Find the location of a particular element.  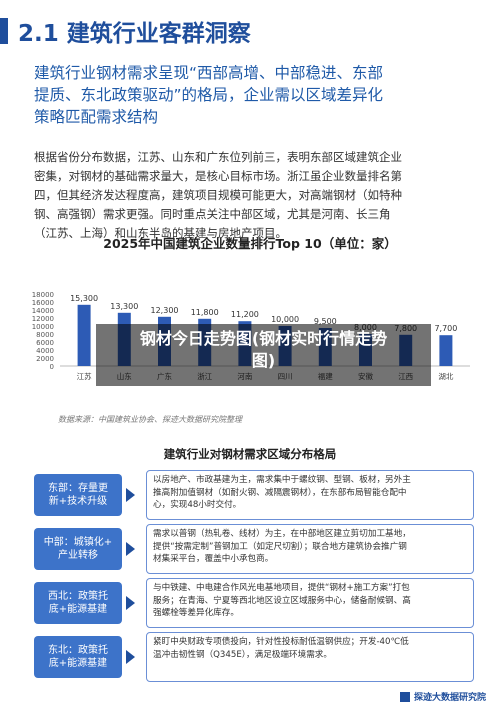

data-label: 15,300 is located at coordinates (84, 298).